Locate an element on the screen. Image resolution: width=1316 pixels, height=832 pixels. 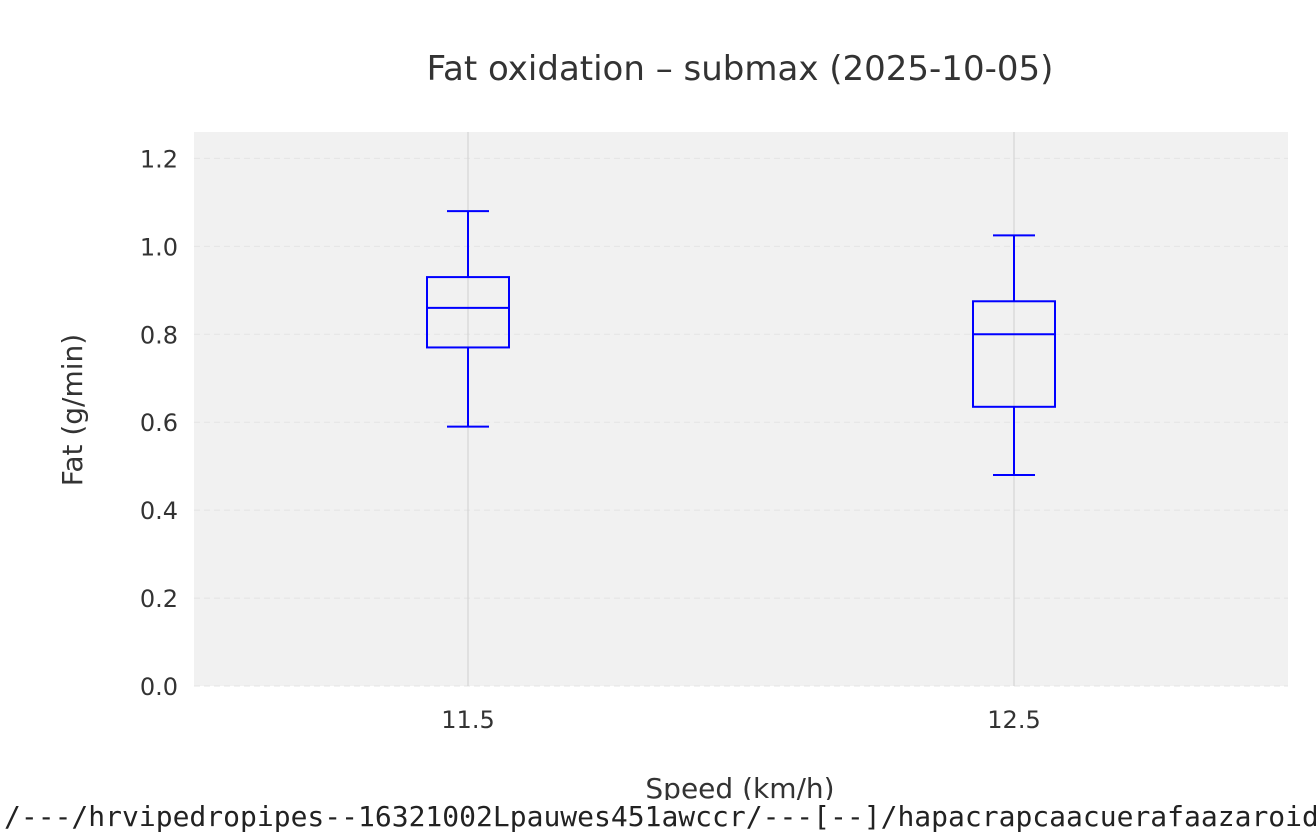
x-tick-label: 11.5 is located at coordinates (467, 720).